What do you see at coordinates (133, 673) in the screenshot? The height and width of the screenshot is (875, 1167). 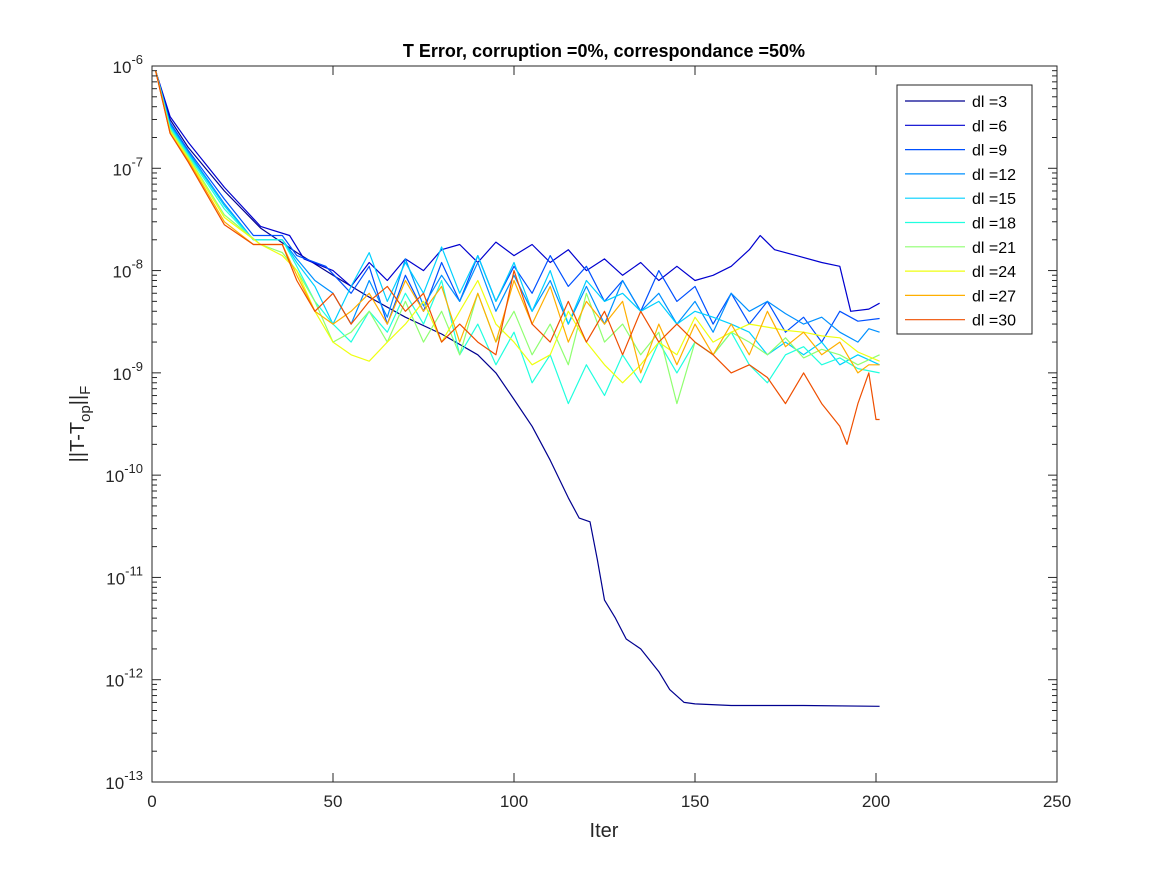 I see `y-tick-exponent: -12` at bounding box center [133, 673].